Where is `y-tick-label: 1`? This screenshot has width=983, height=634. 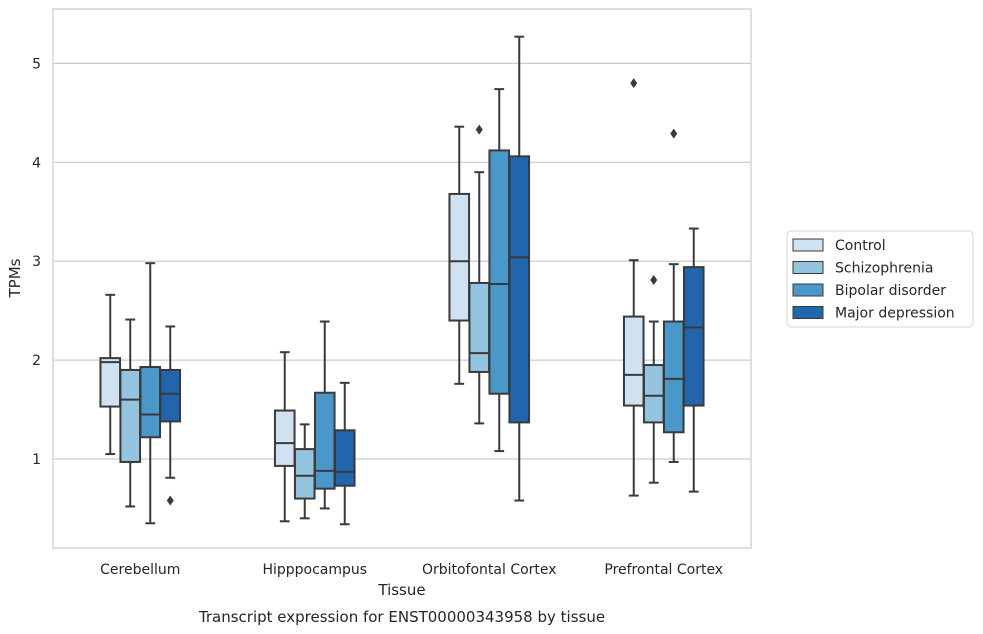 y-tick-label: 1 is located at coordinates (36, 460).